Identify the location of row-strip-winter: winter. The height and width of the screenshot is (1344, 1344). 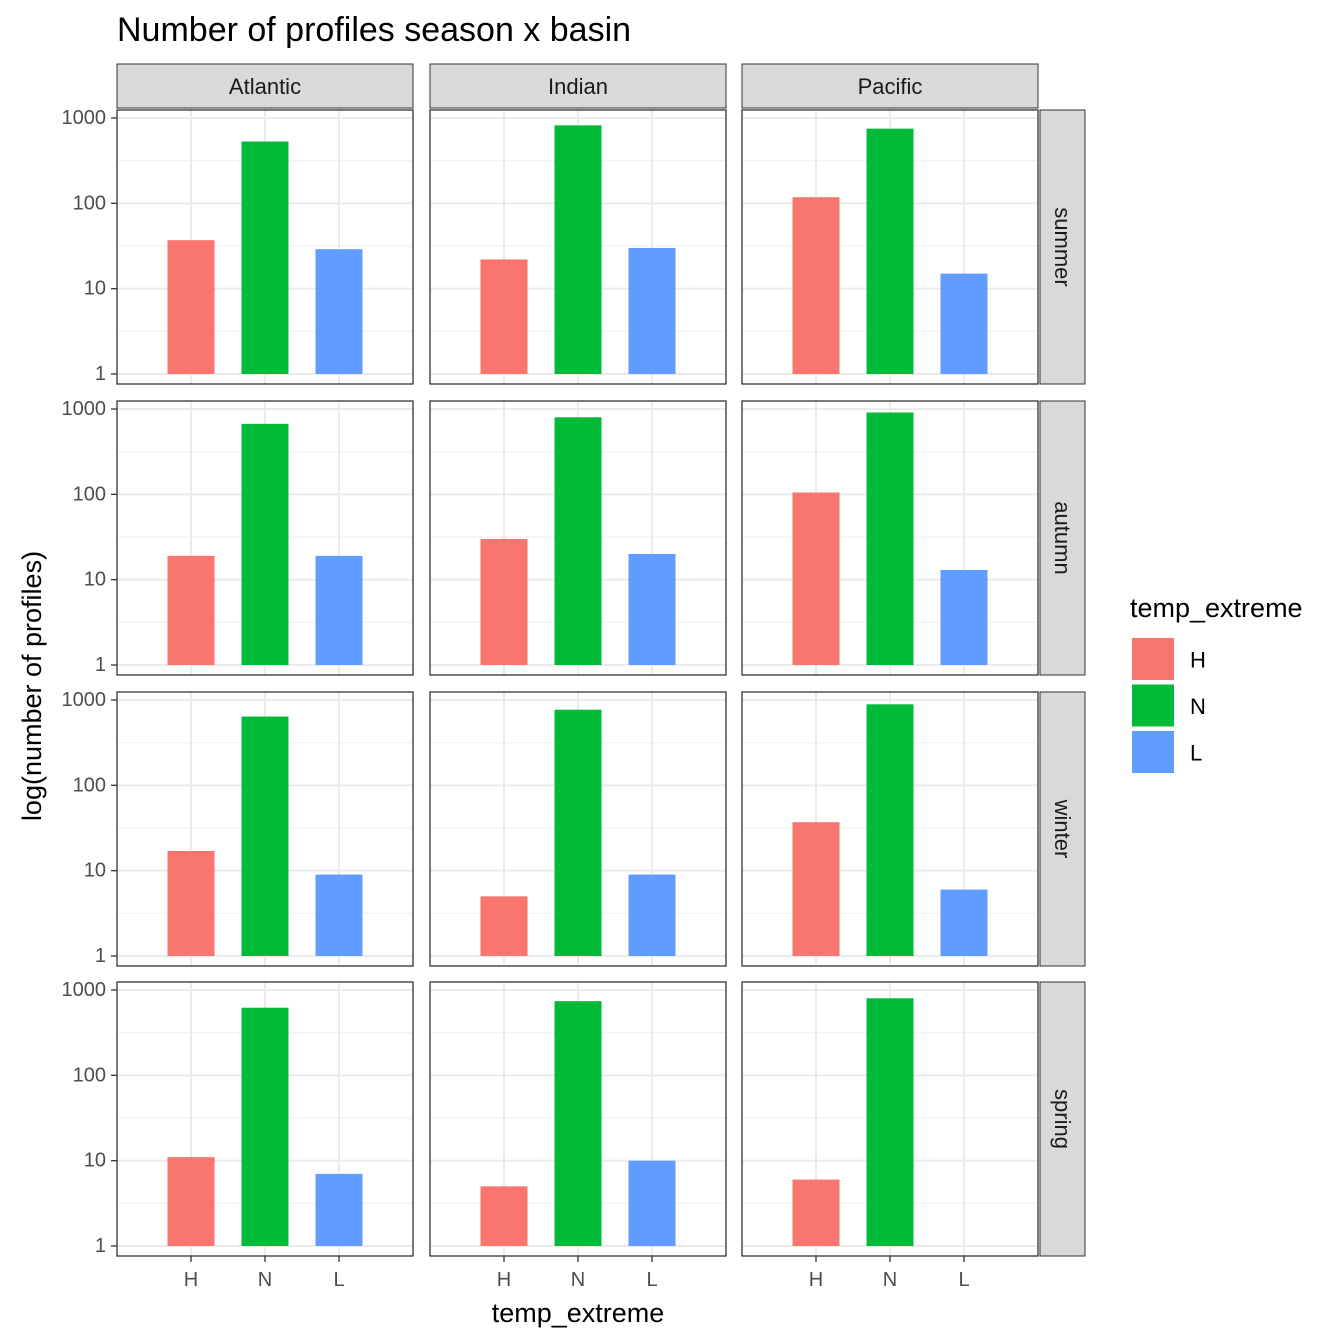
(1062, 829).